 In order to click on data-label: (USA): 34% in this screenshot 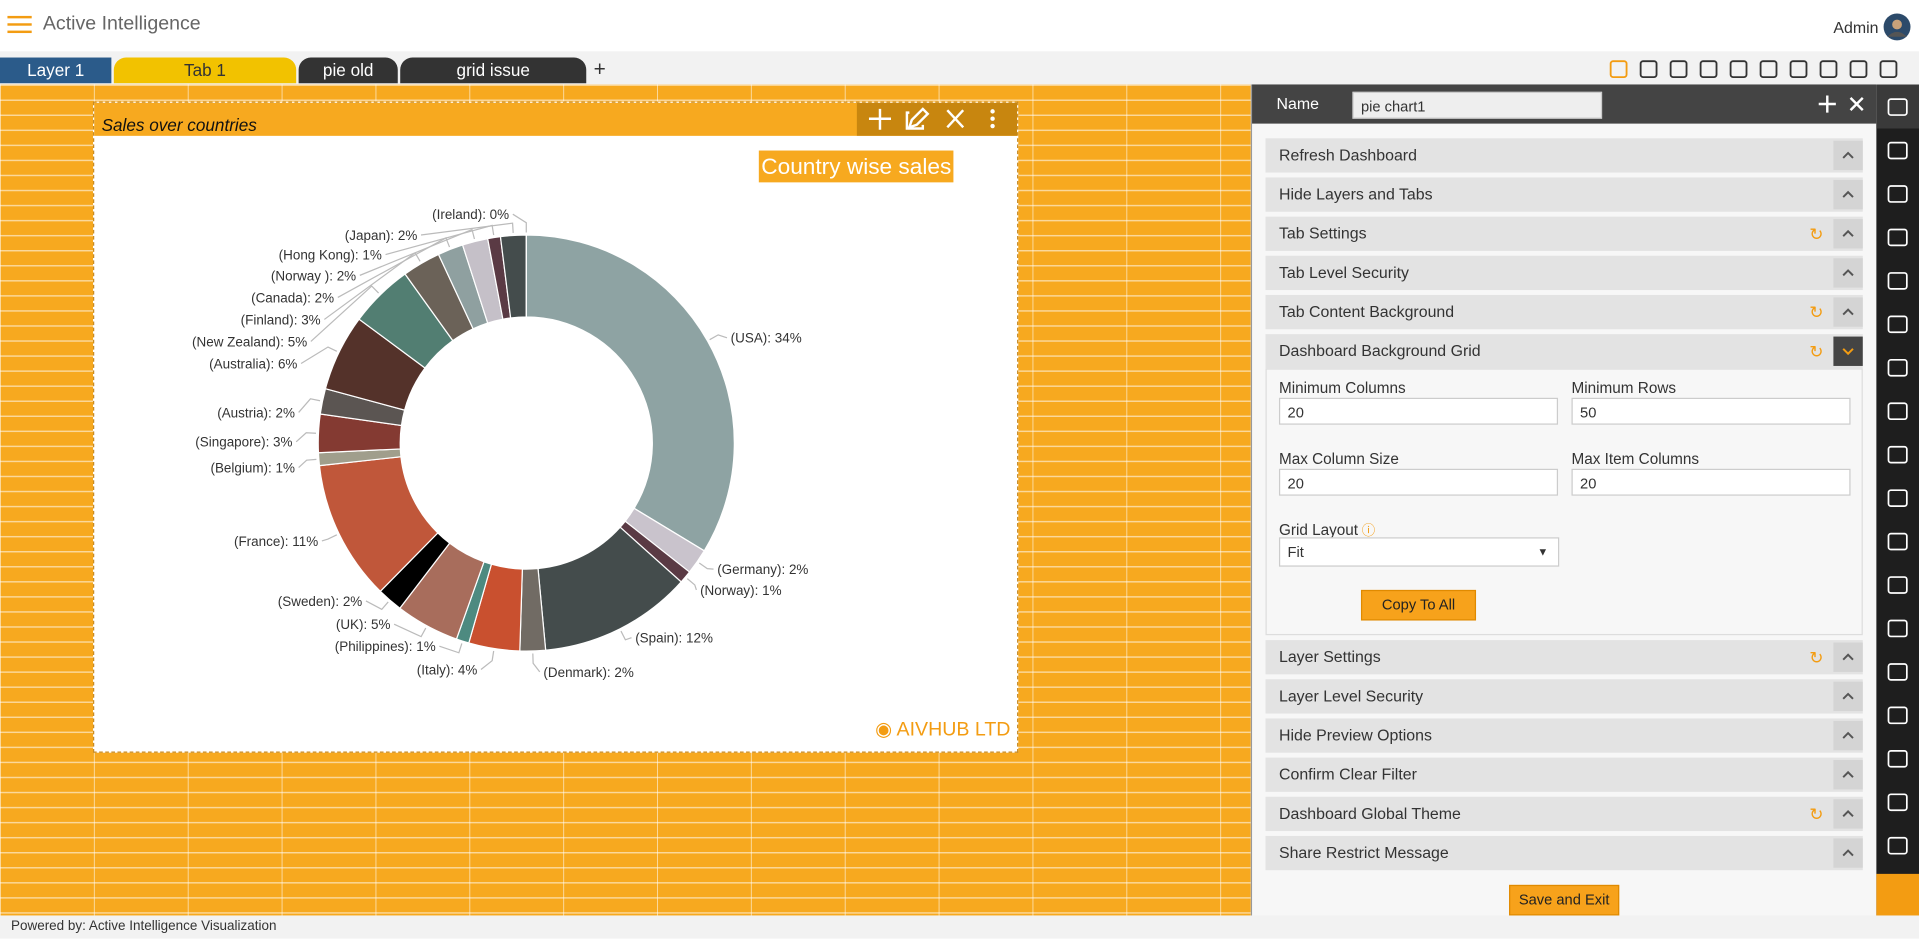, I will do `click(766, 338)`.